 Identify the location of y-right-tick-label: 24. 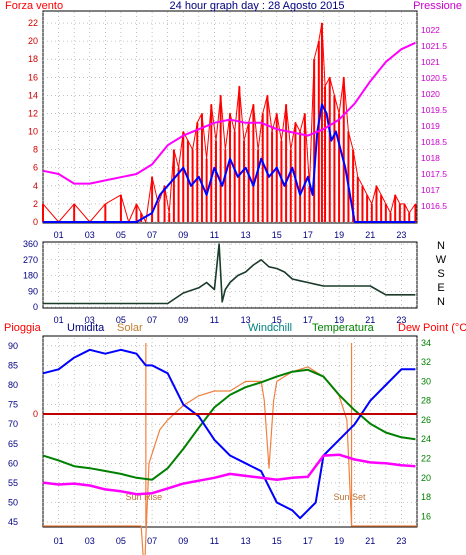
(426, 439).